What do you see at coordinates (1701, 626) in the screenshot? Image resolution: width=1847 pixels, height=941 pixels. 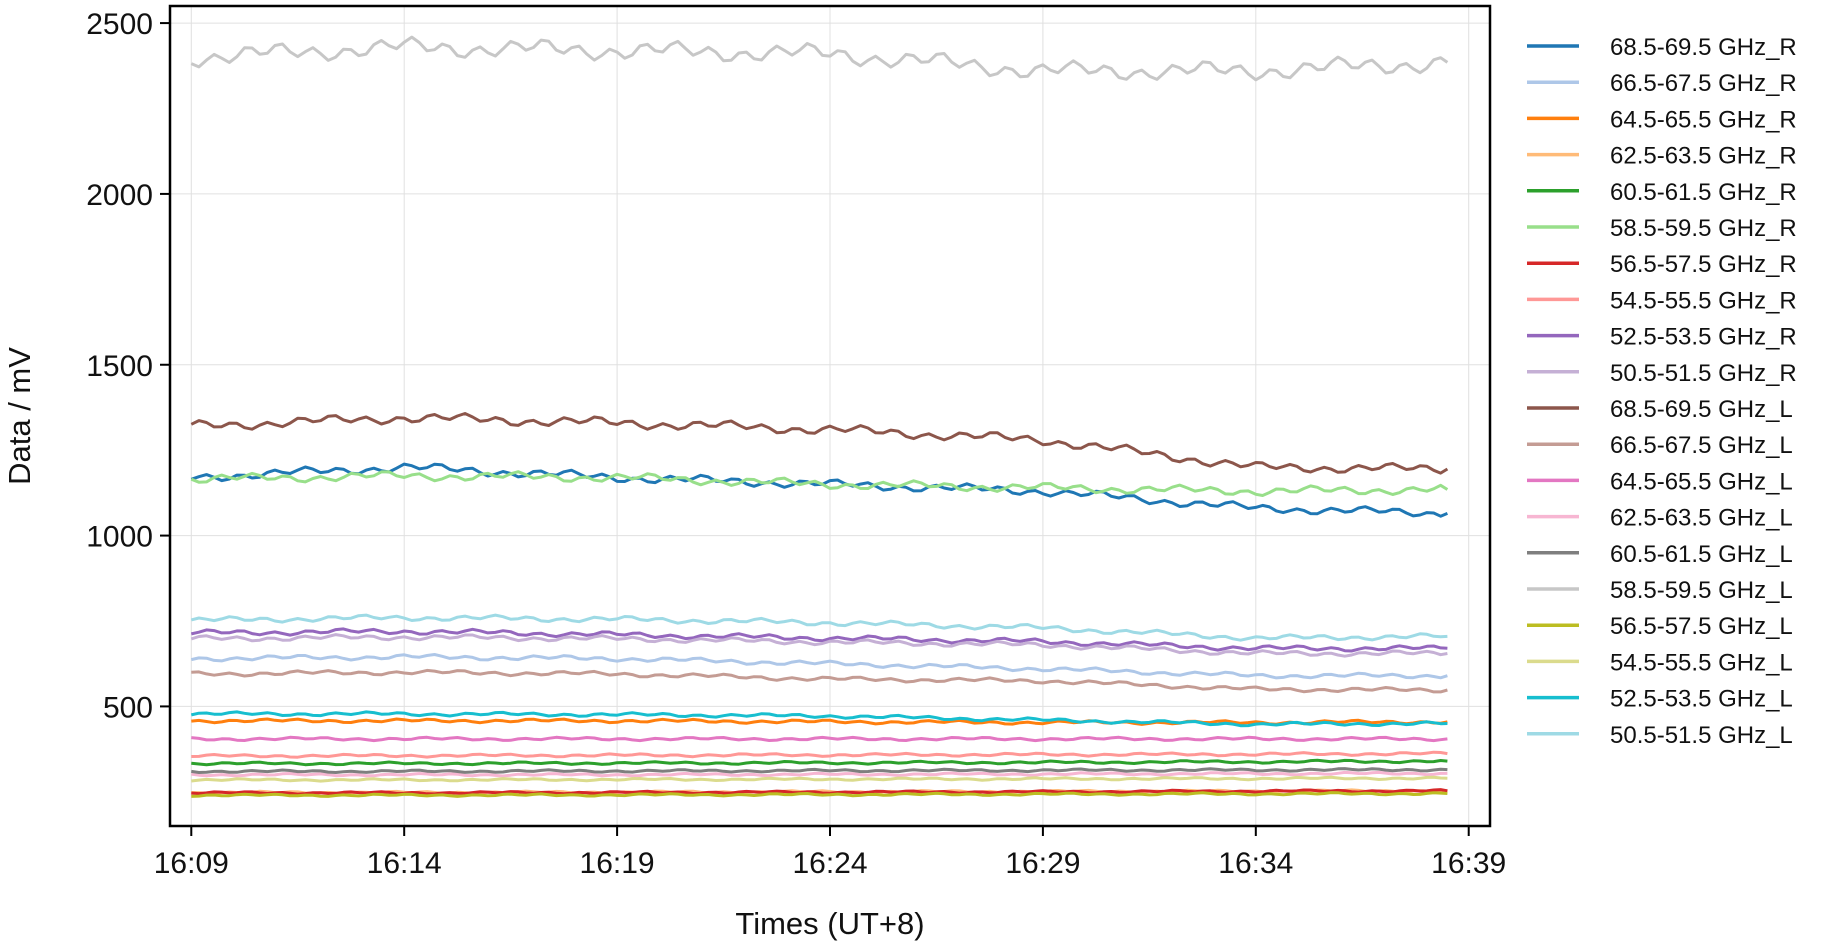 I see `legend-label: 56.5-57.5 GHz_L` at bounding box center [1701, 626].